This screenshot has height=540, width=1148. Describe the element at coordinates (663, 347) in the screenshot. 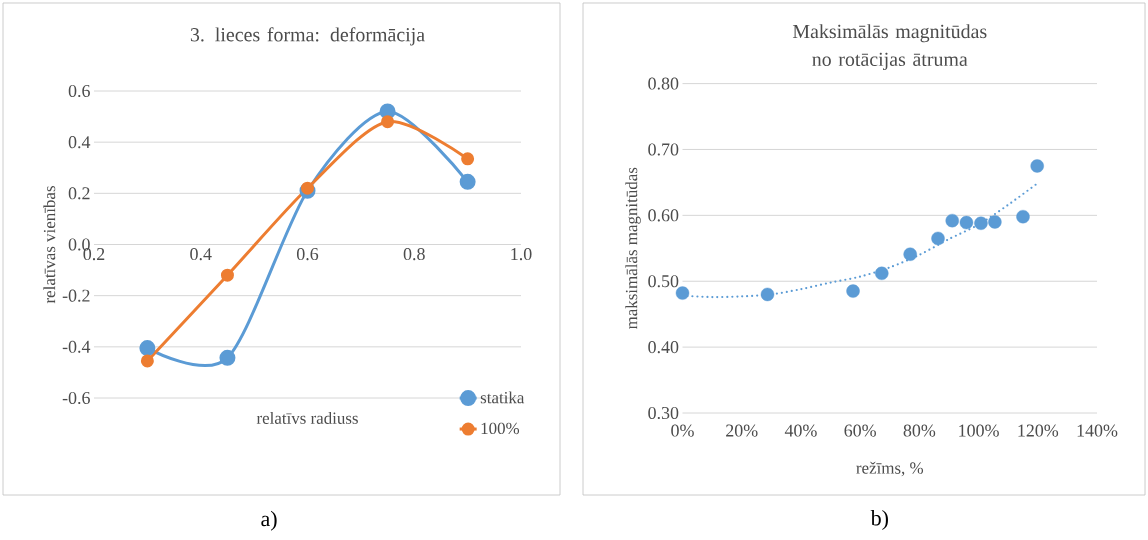

I see `y-tick-label: 0.40` at that location.